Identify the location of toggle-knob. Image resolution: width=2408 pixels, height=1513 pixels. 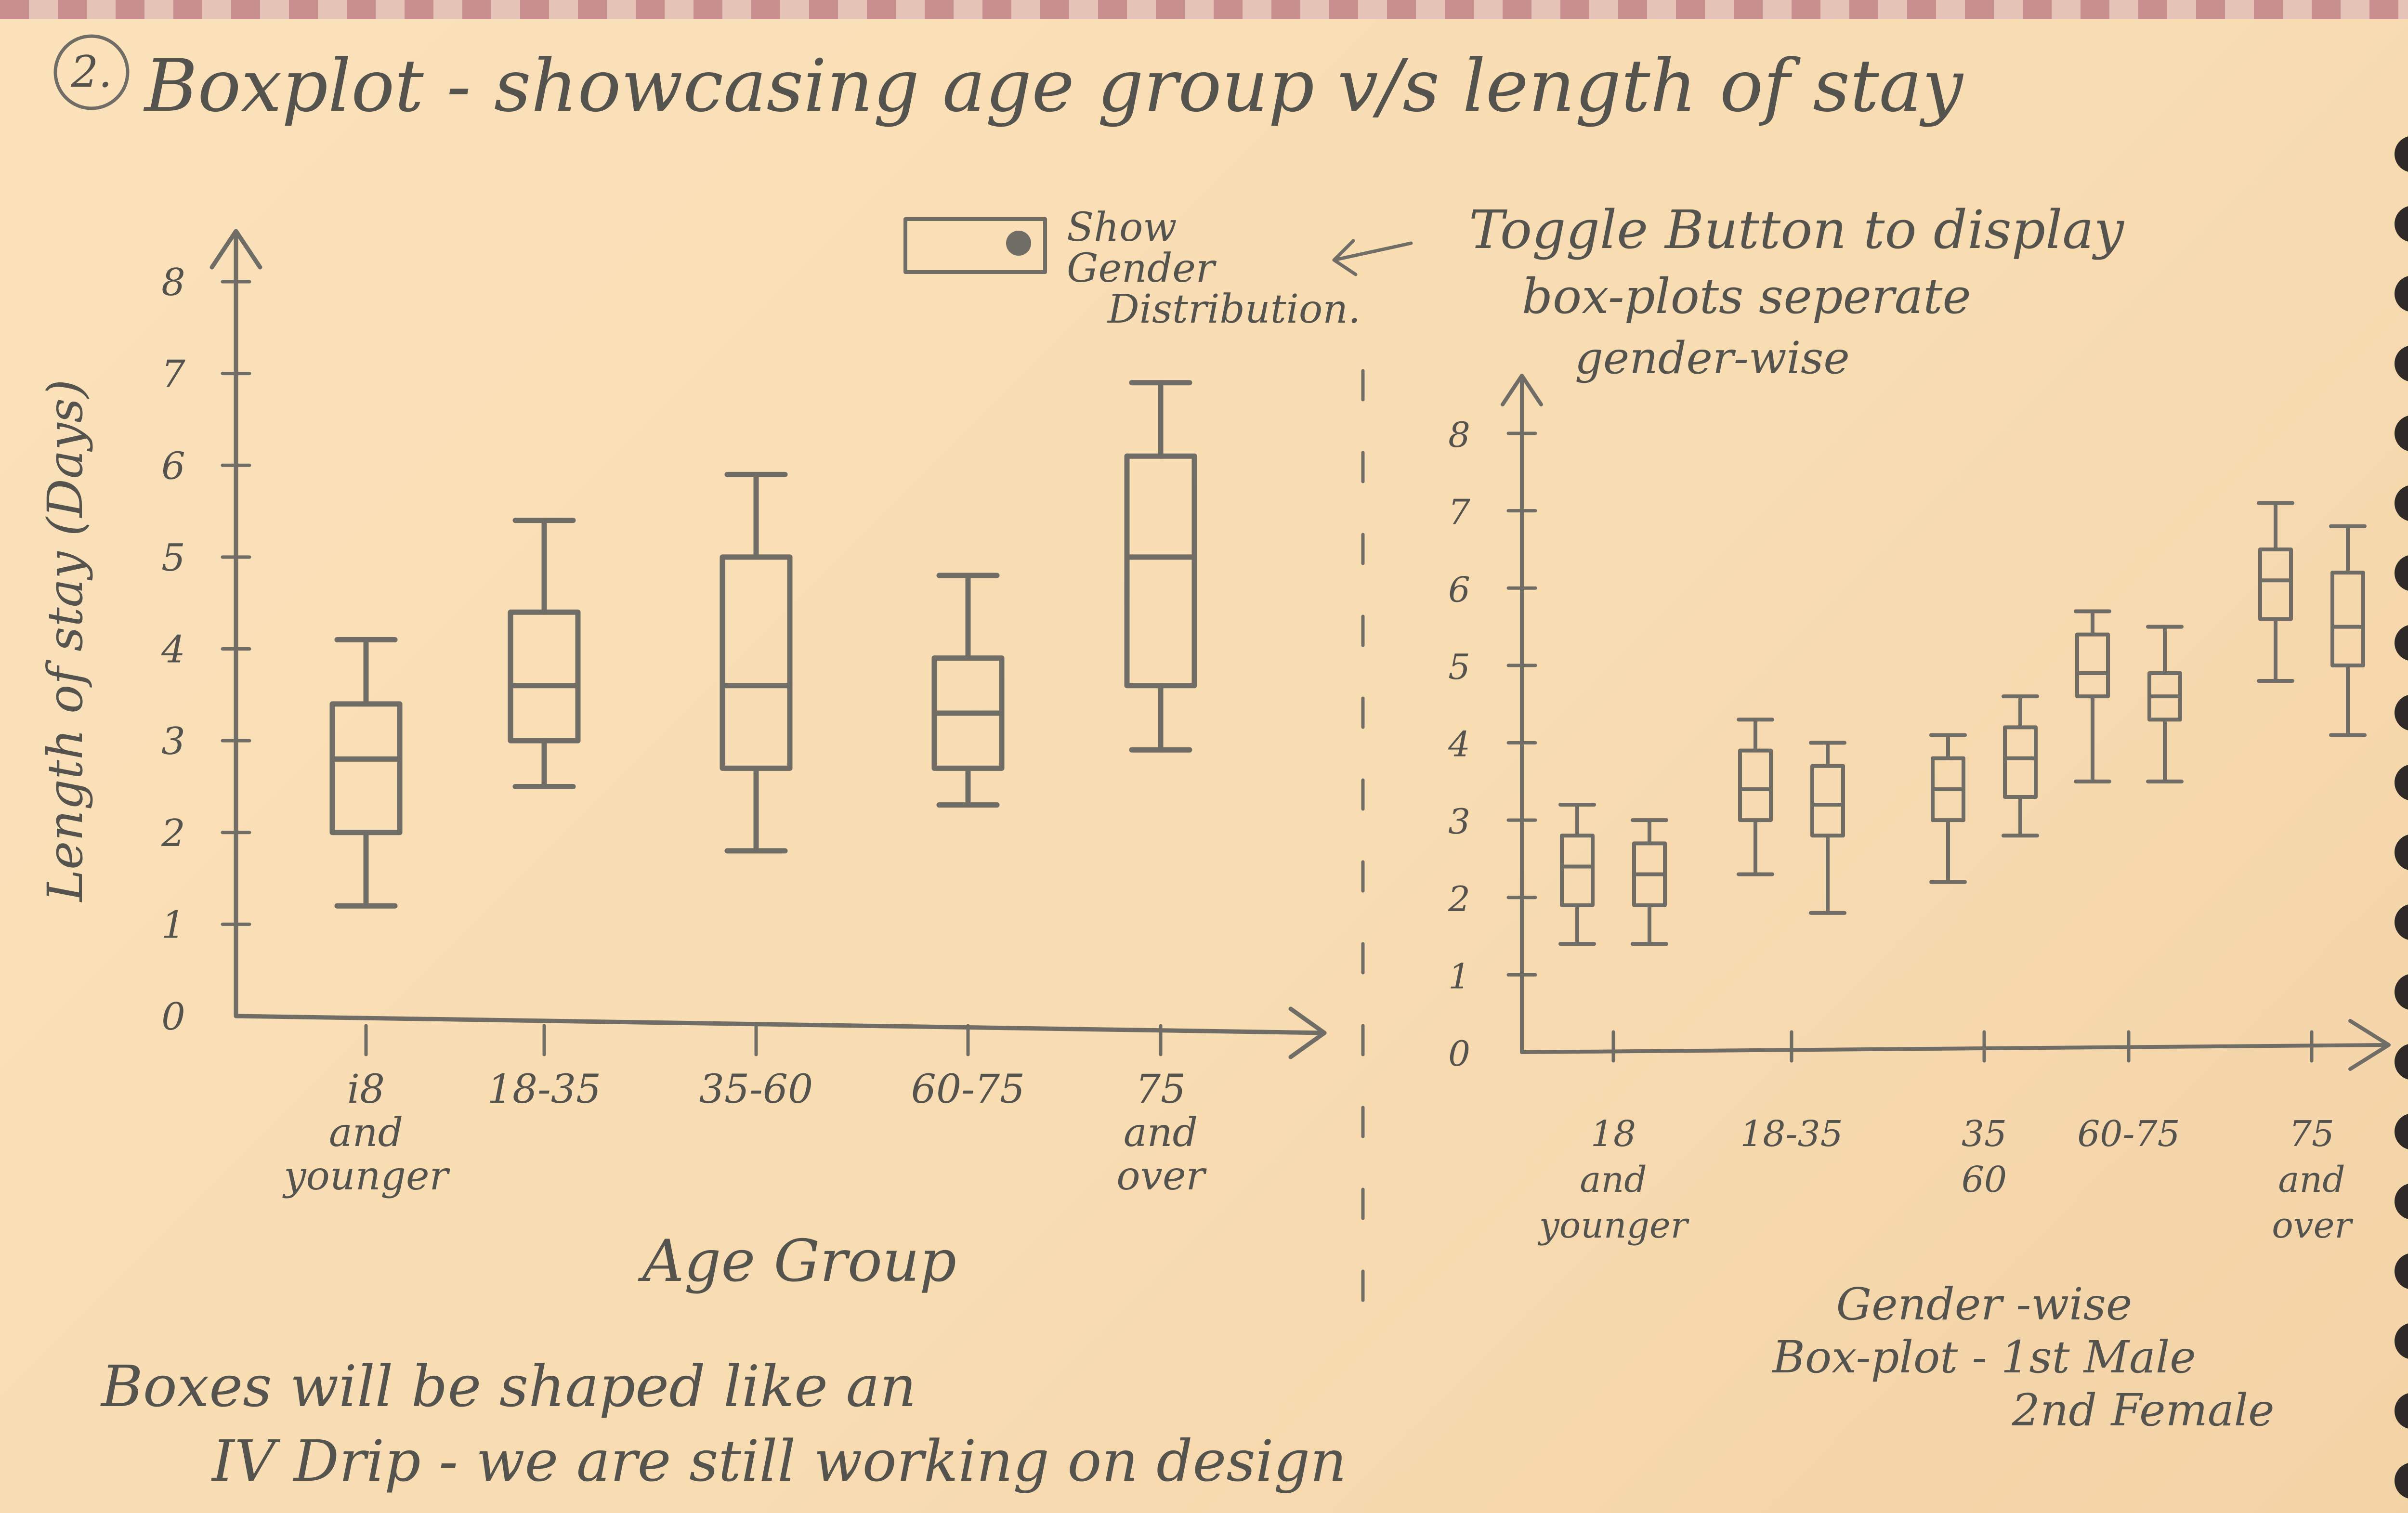
(1018, 243).